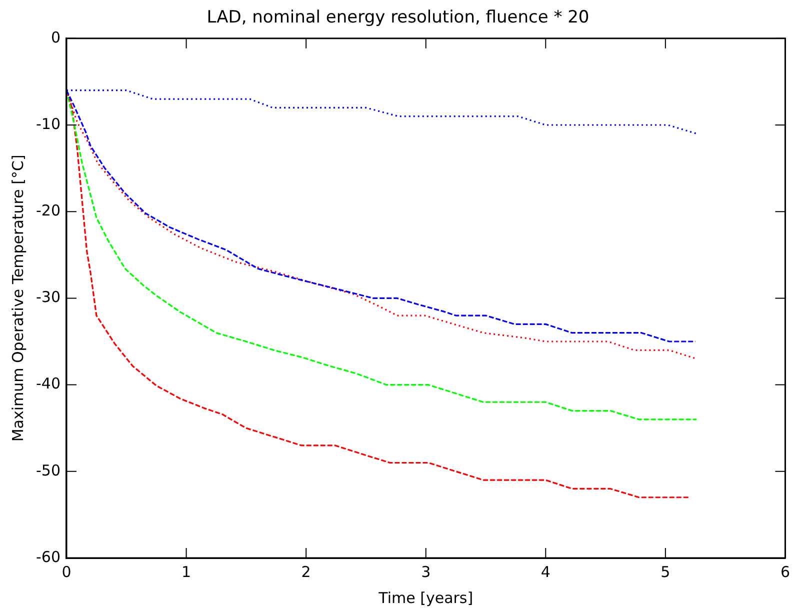 The width and height of the screenshot is (796, 612). I want to click on x-tick-label: 4, so click(545, 571).